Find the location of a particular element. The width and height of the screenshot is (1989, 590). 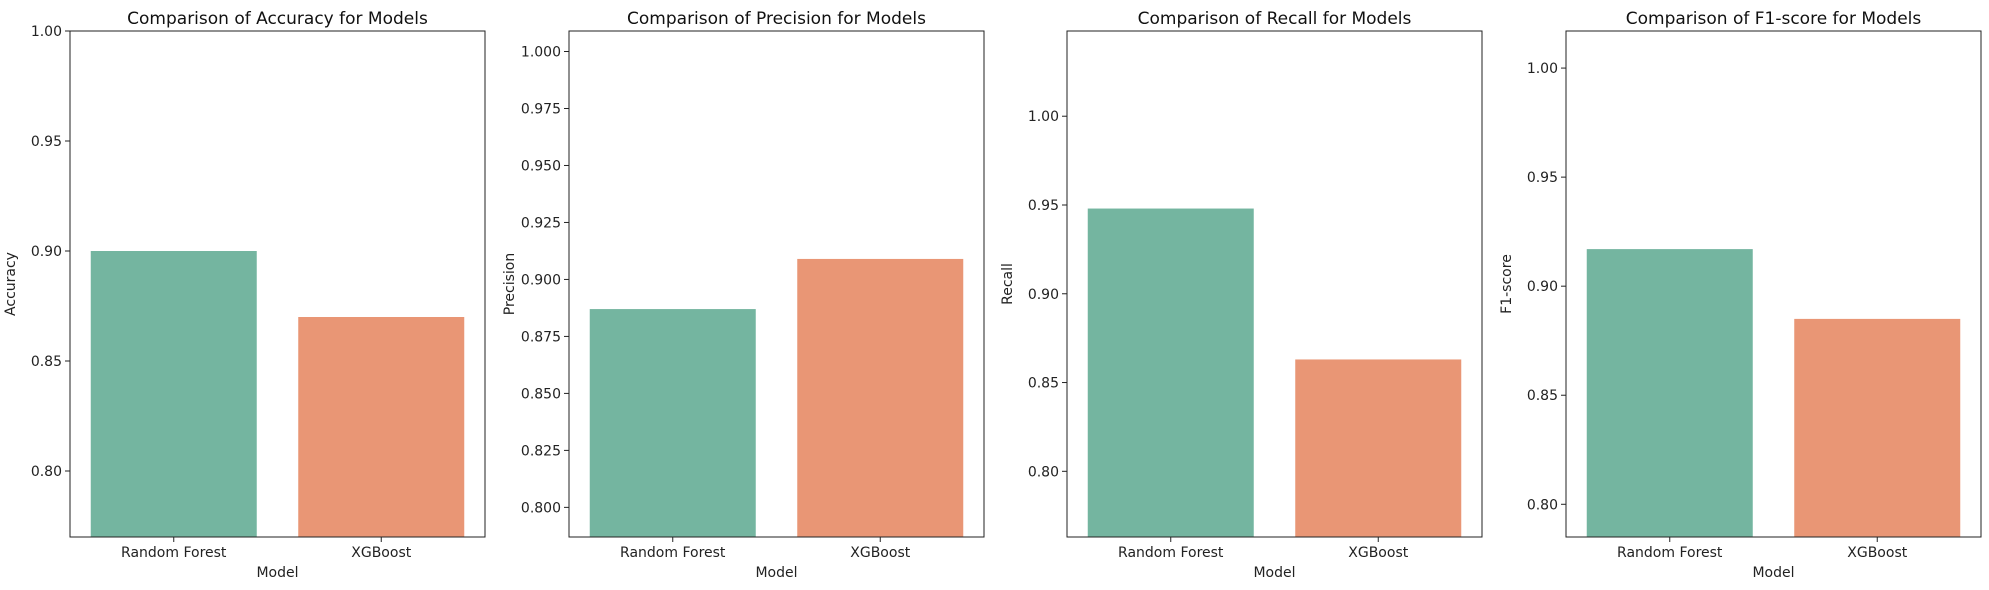

y-tick-label: 0.825 is located at coordinates (541, 451).